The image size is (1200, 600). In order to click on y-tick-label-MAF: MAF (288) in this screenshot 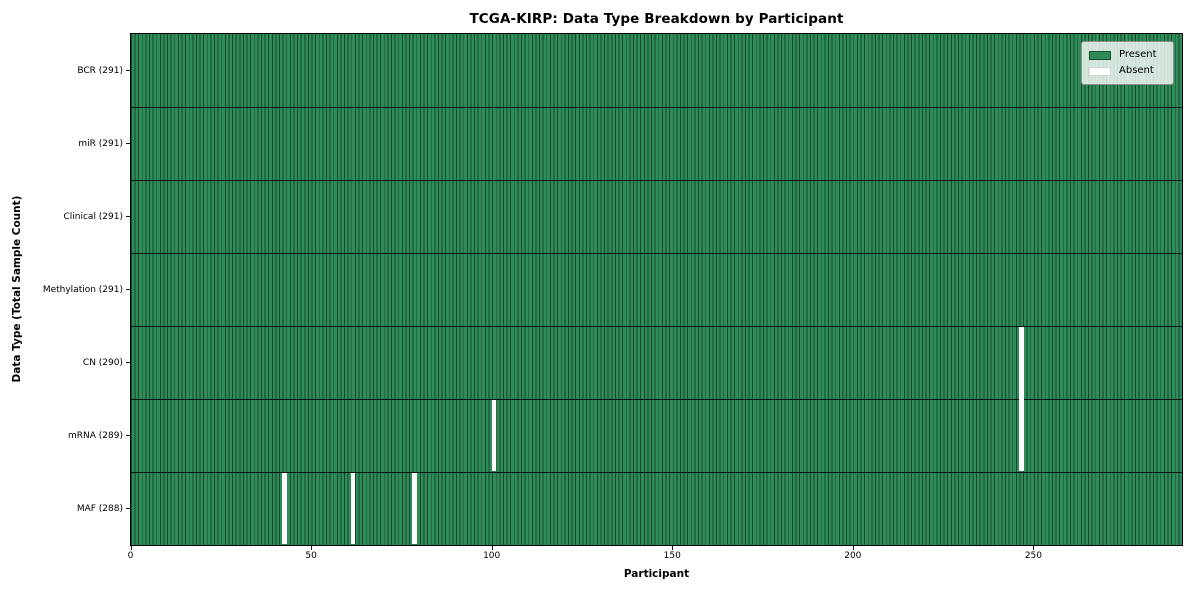, I will do `click(99, 508)`.